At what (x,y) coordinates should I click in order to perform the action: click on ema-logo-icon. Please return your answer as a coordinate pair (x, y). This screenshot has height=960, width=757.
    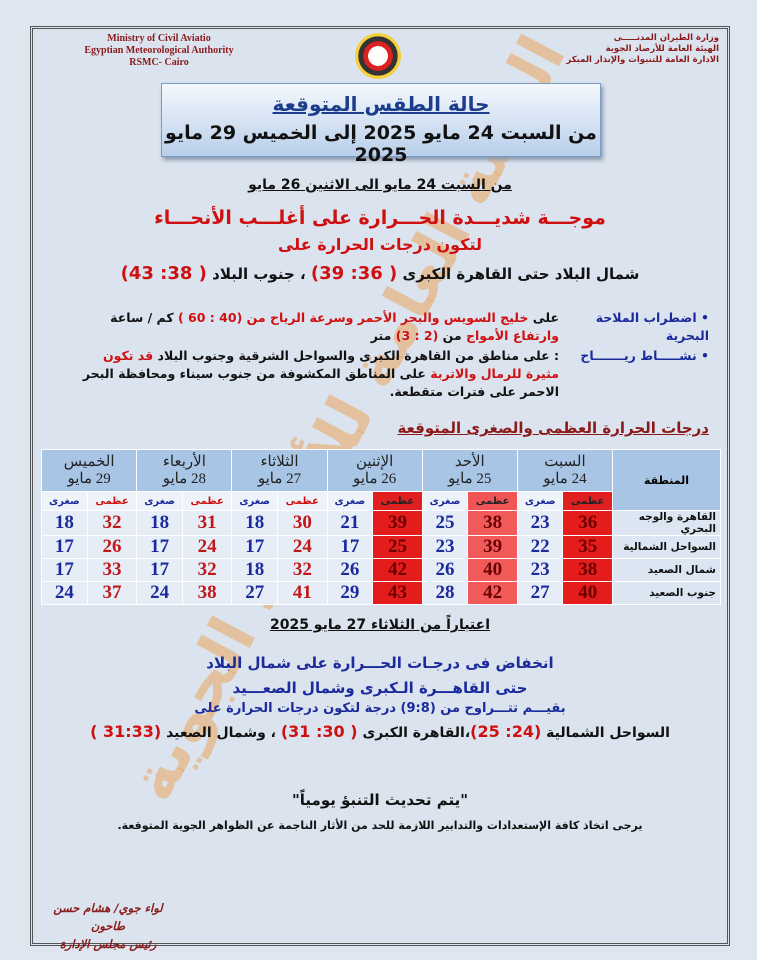
    Looking at the image, I should click on (378, 56).